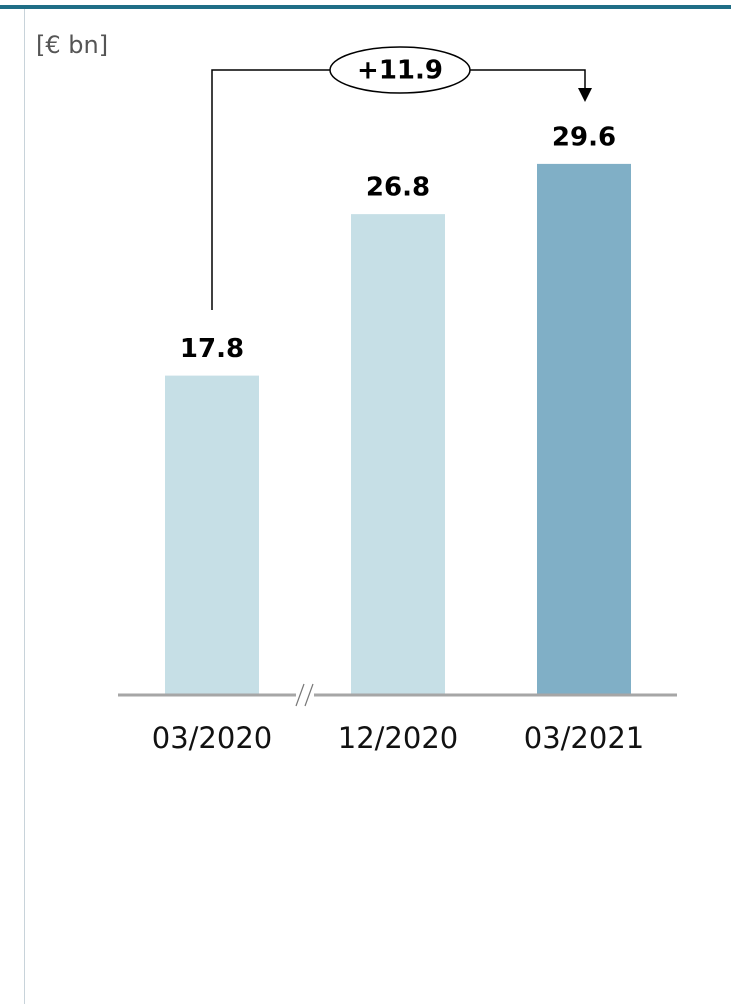 The image size is (731, 1004). I want to click on value-label: 29.6, so click(584, 137).